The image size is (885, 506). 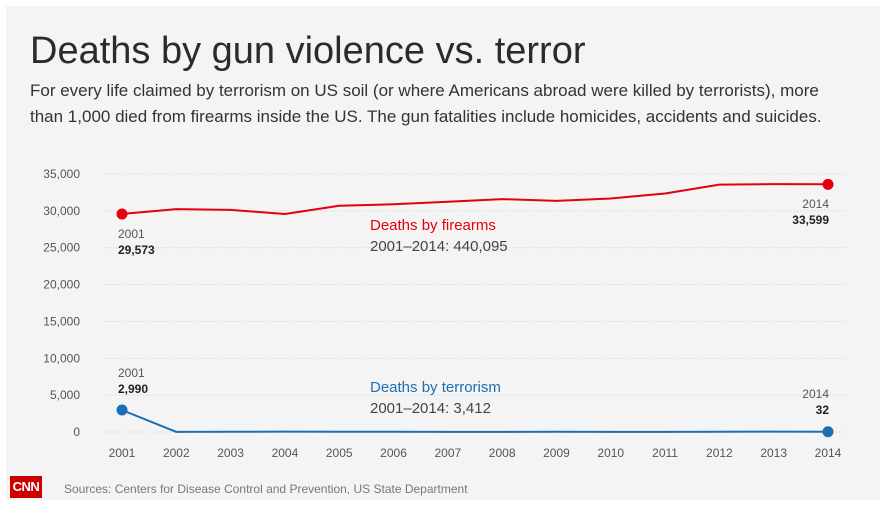 What do you see at coordinates (176, 453) in the screenshot?
I see `x-tick-label: 2002` at bounding box center [176, 453].